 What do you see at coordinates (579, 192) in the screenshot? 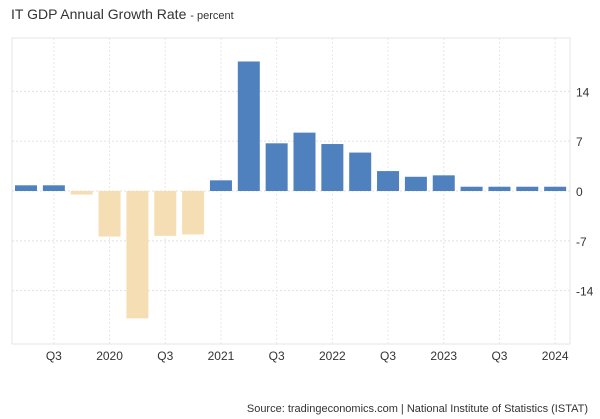
I see `y-tick-label: 0` at bounding box center [579, 192].